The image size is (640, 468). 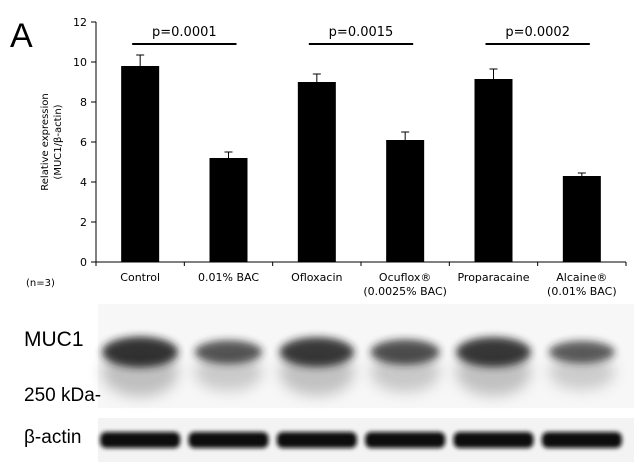 I want to click on category-label-line: Ofloxacin, so click(x=316, y=277).